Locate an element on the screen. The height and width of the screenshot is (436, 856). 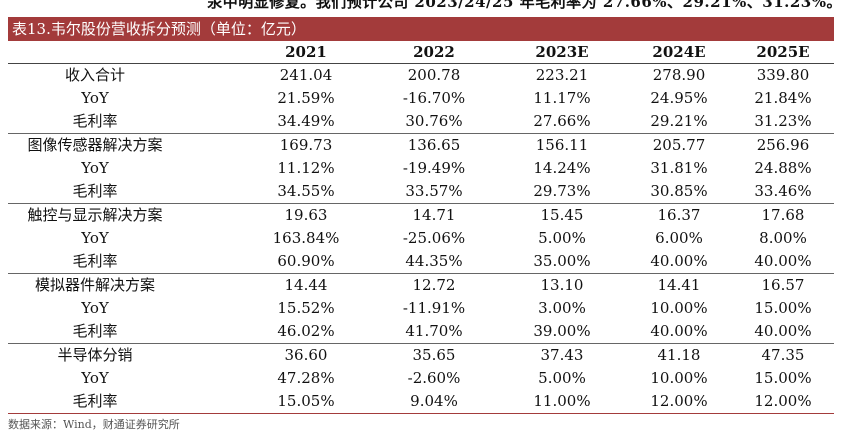
value-cell: 31.81% is located at coordinates (679, 168).